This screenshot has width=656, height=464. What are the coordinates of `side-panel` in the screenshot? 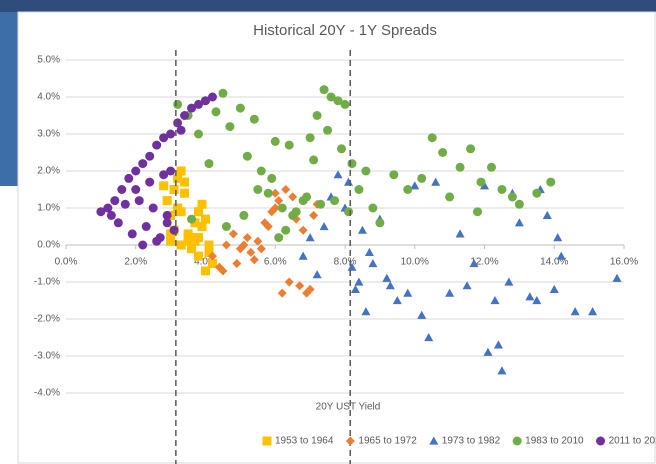 It's located at (9, 99).